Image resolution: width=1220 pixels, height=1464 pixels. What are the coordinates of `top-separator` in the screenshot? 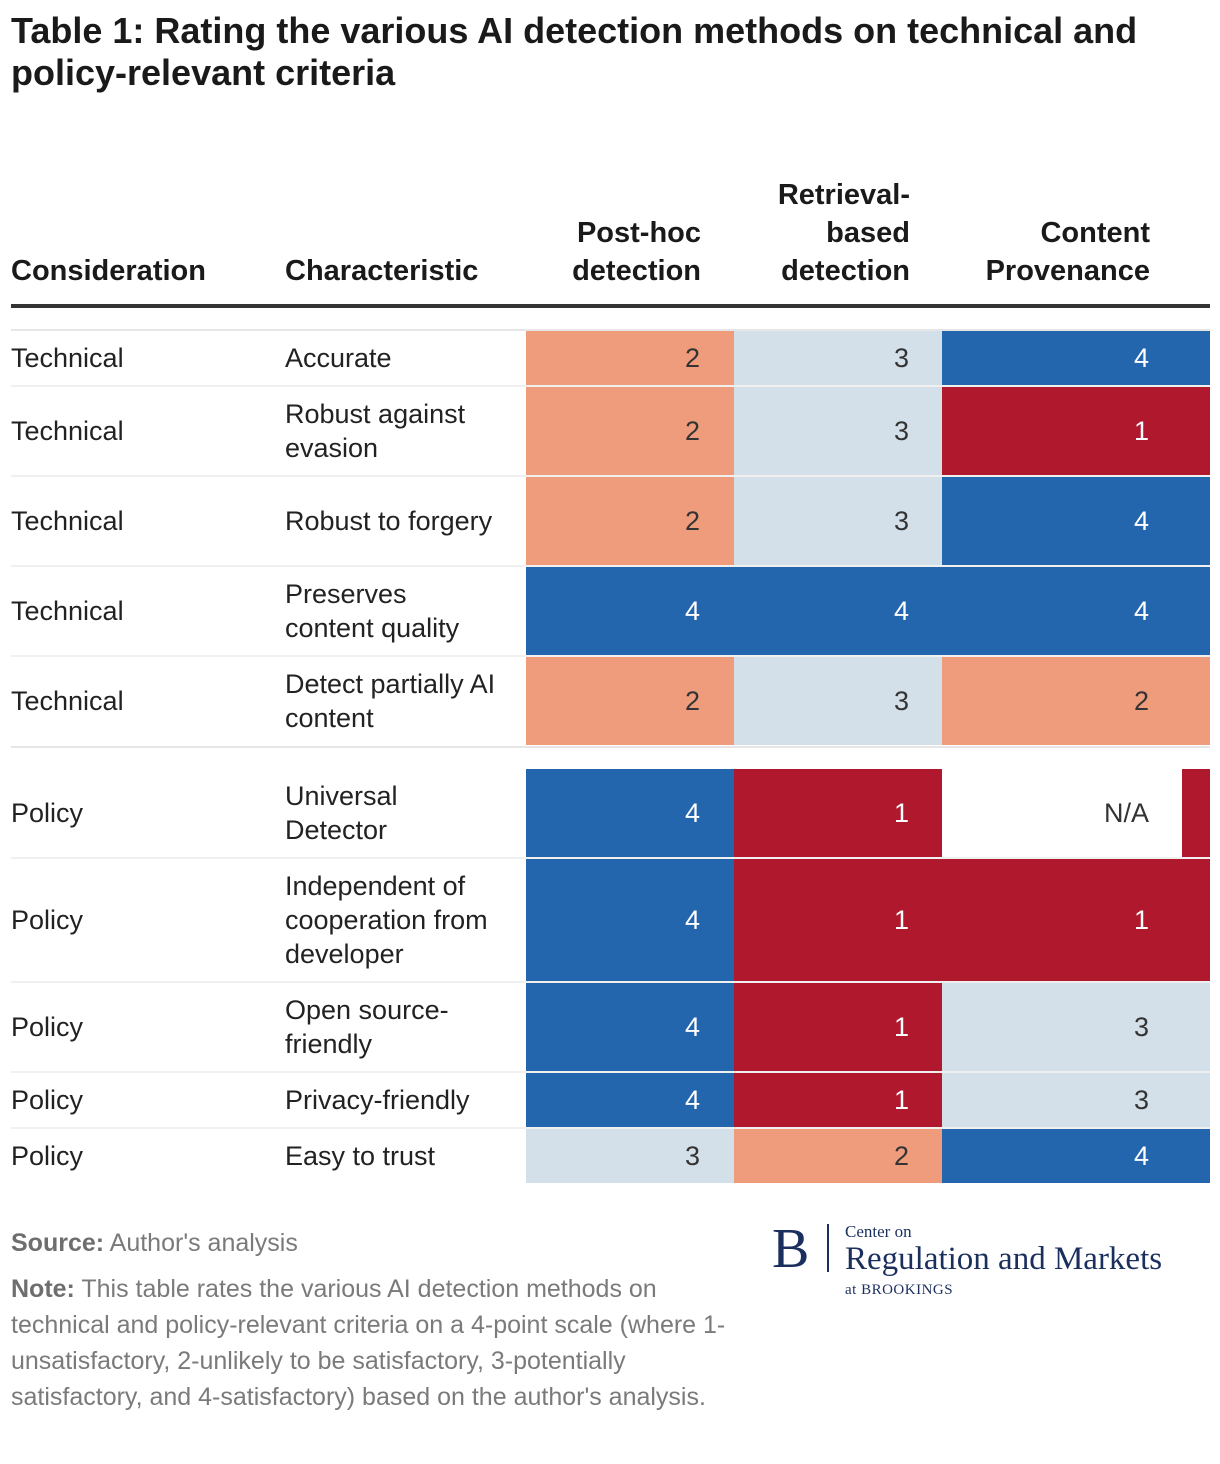 It's located at (610, 330).